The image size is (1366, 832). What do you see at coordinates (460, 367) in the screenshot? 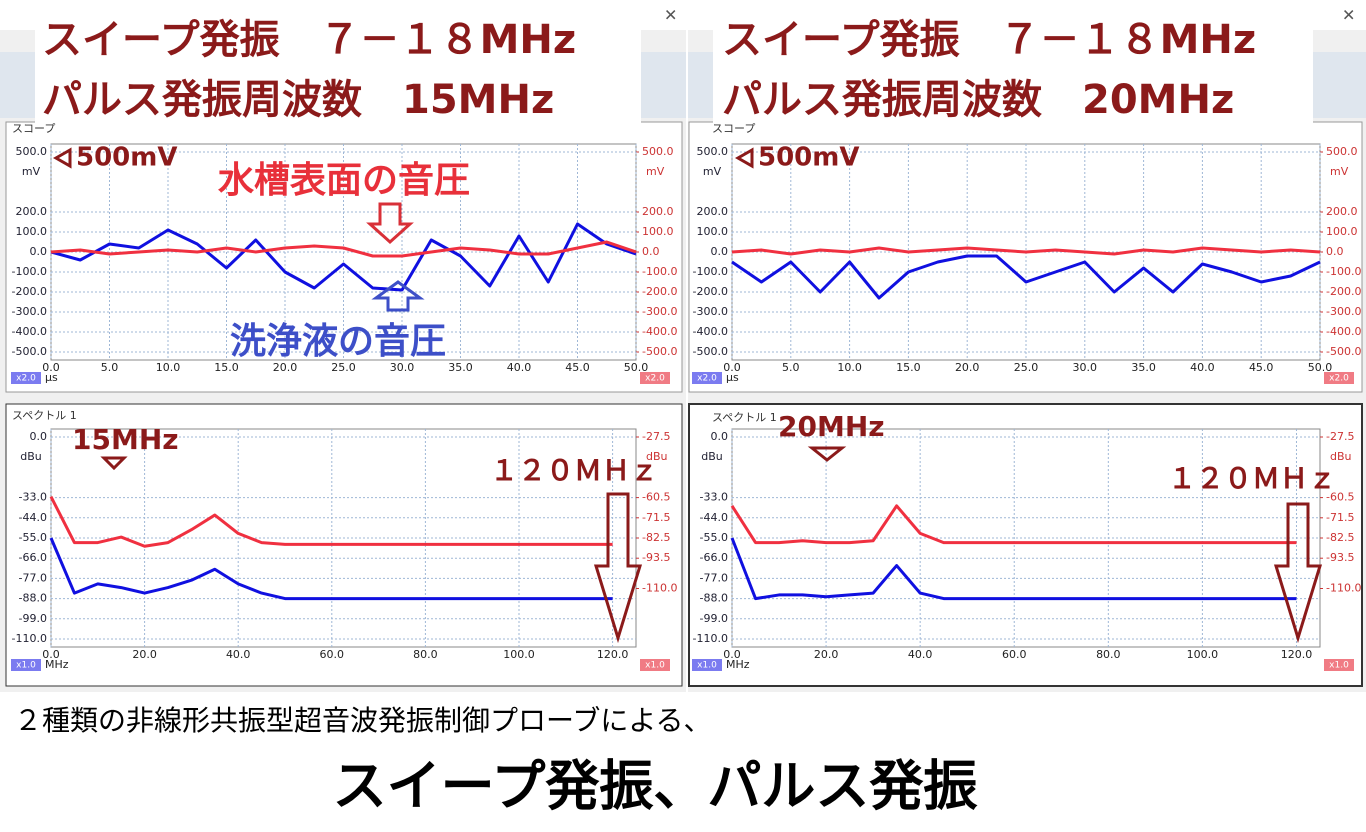
I see `x-tick-label: 35.0` at bounding box center [460, 367].